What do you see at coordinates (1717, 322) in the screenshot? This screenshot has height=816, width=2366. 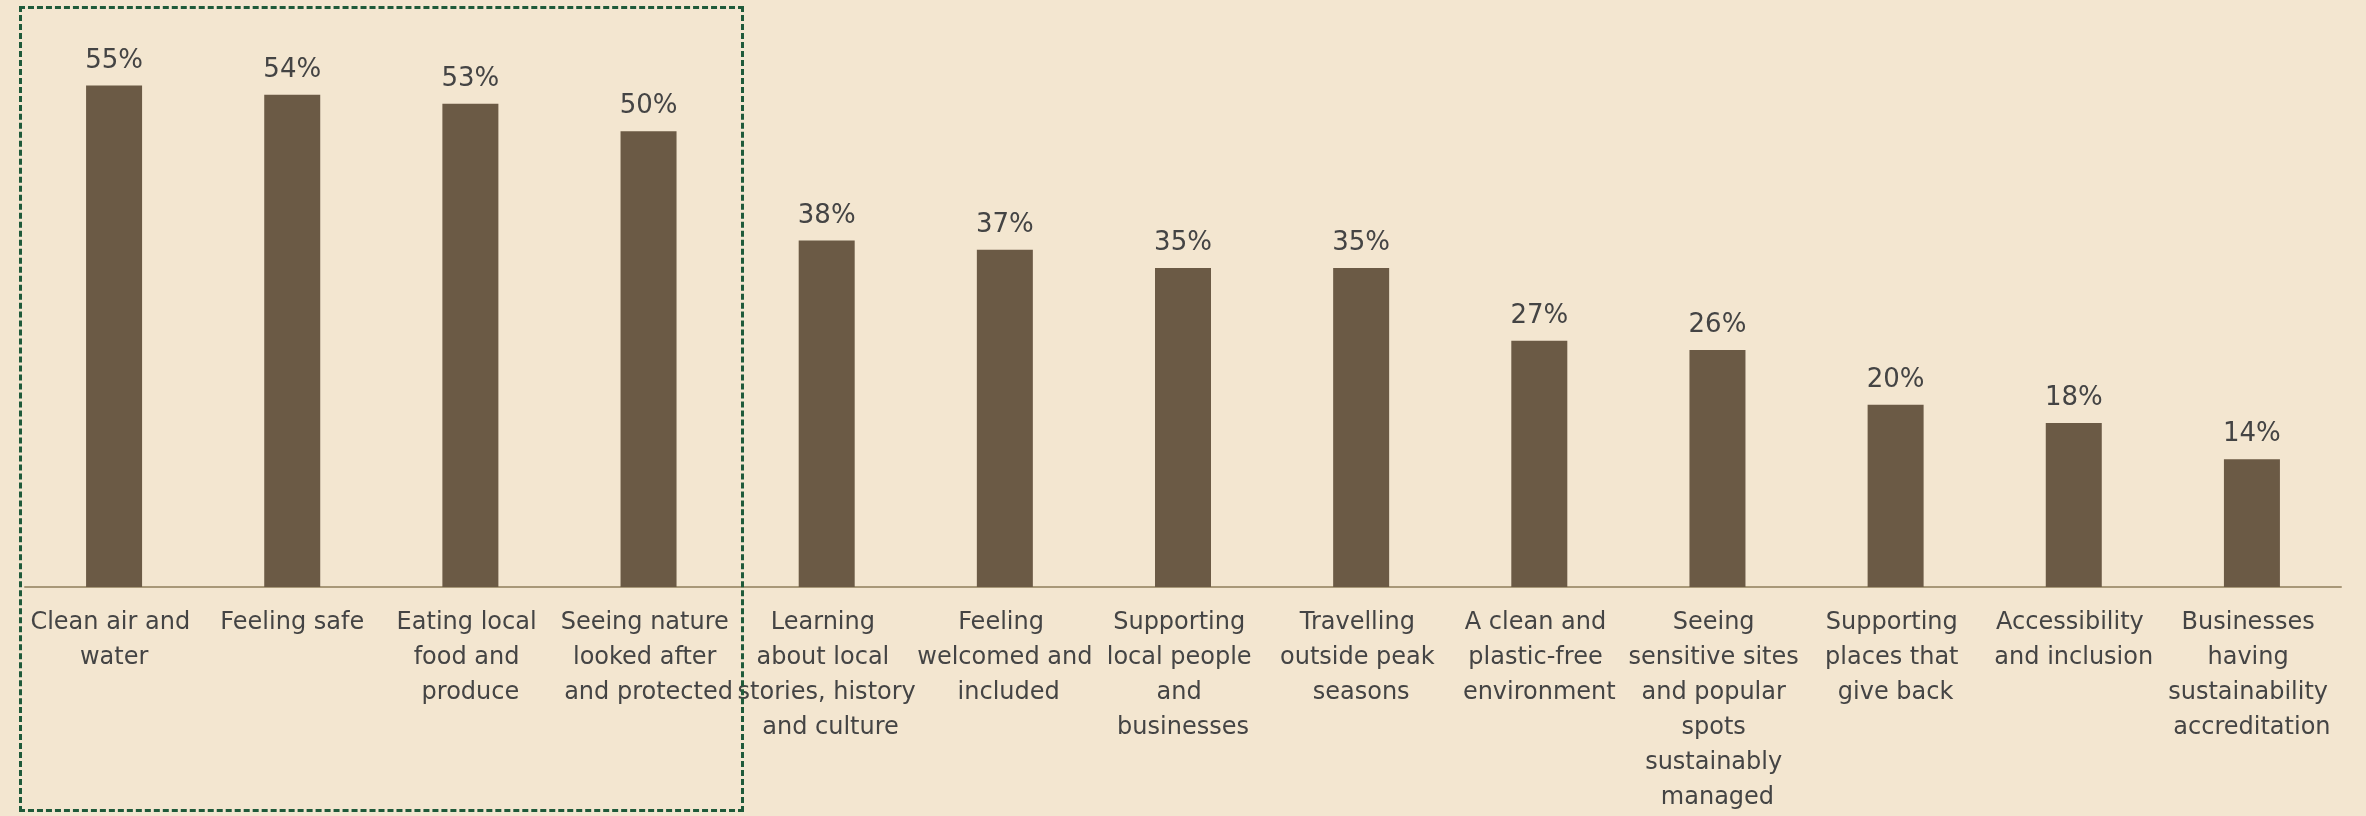 I see `data-label: 26%` at bounding box center [1717, 322].